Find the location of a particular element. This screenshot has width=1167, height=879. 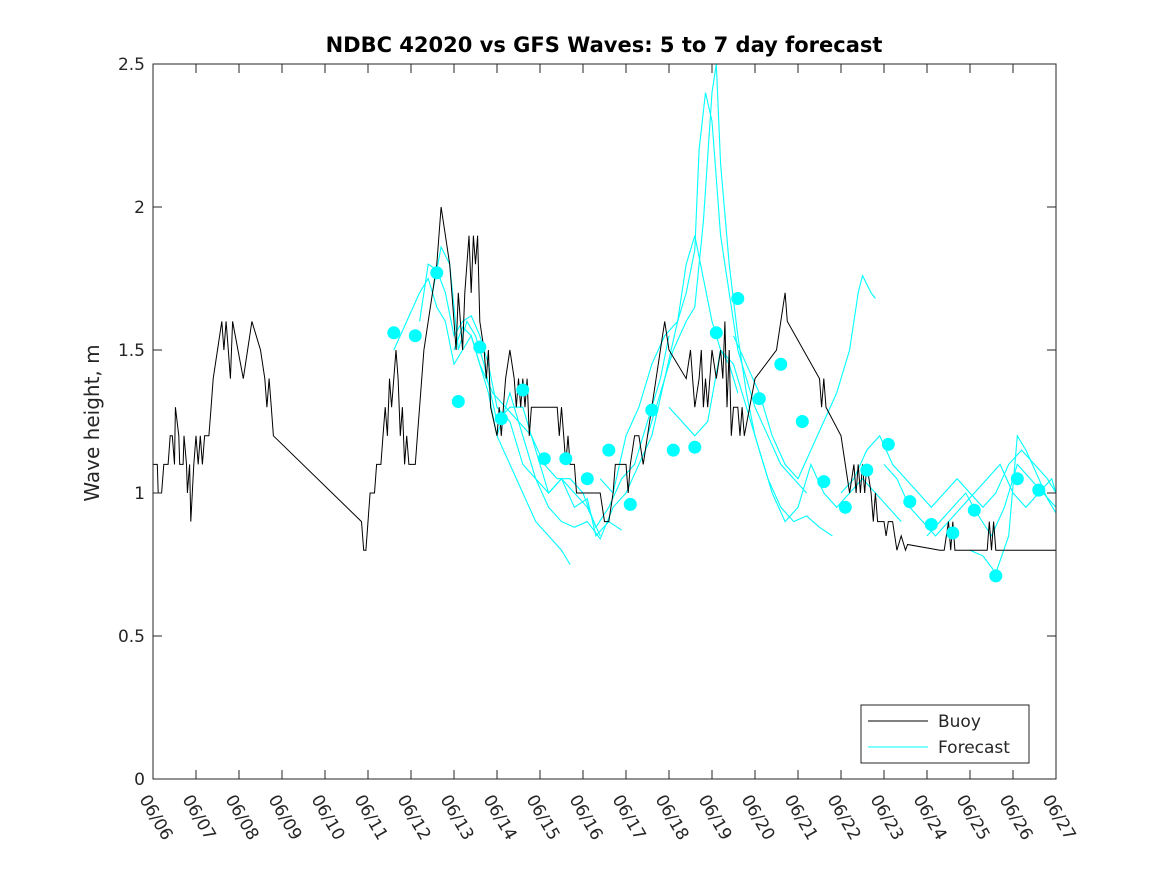

x-tick-label: 06/13 is located at coordinates (457, 818).